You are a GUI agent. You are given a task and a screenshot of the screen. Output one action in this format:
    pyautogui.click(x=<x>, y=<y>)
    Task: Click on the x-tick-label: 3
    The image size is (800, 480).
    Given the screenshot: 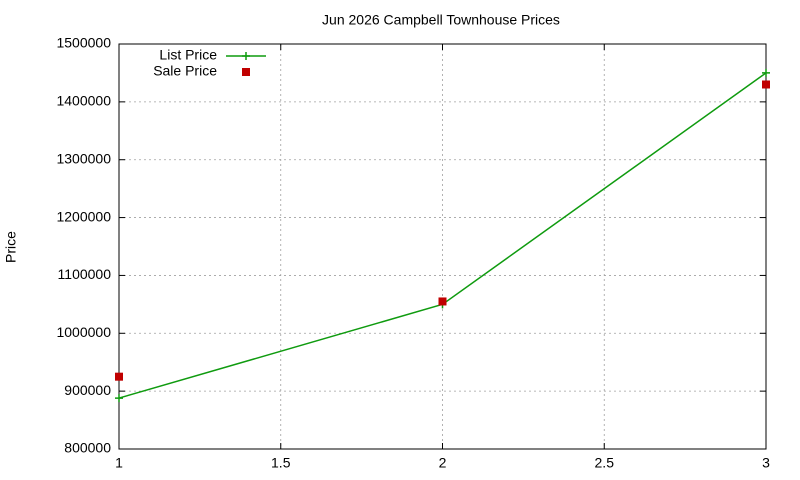 What is the action you would take?
    pyautogui.click(x=766, y=463)
    